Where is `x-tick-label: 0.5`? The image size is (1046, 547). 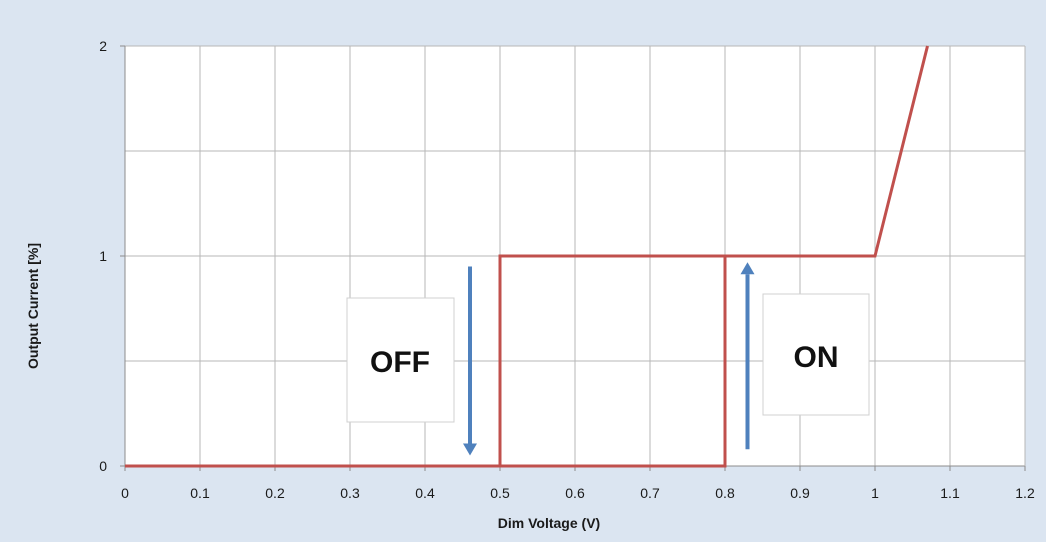 x-tick-label: 0.5 is located at coordinates (500, 493).